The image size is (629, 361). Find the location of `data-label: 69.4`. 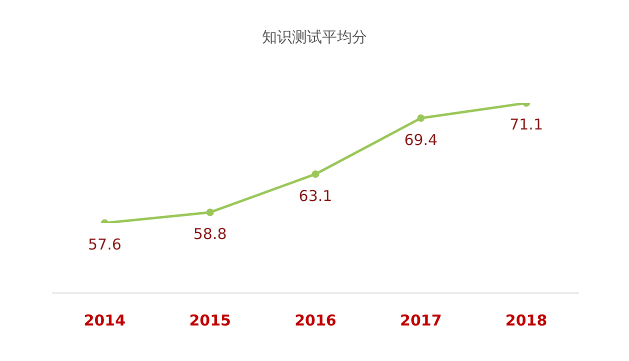

data-label: 69.4 is located at coordinates (421, 139).